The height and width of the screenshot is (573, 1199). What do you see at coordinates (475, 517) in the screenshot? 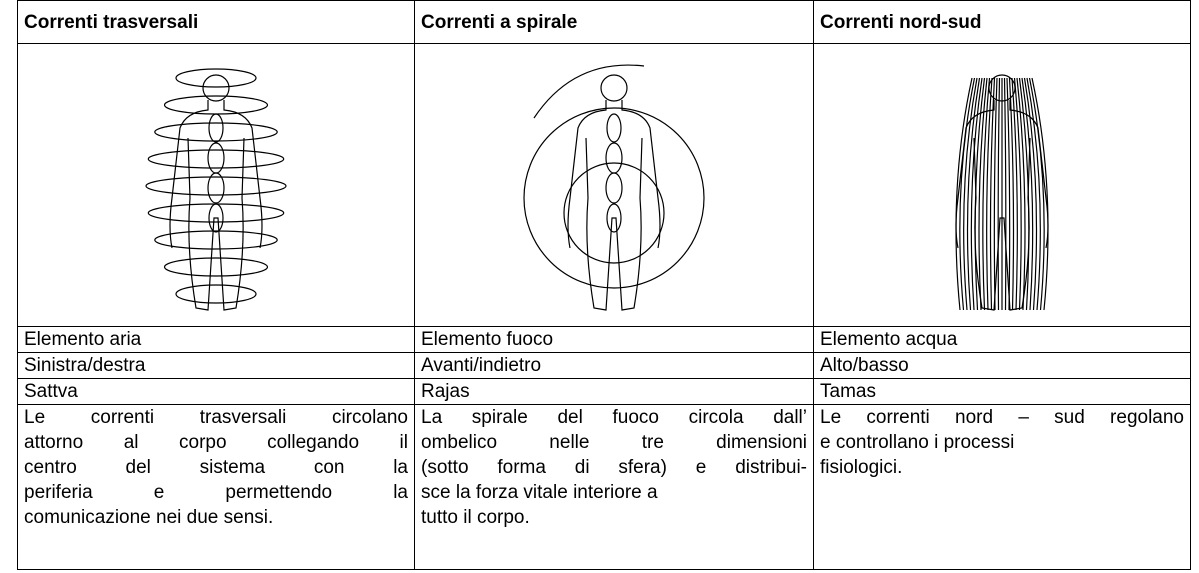
I see `text-line: tutto il corpo.` at bounding box center [475, 517].